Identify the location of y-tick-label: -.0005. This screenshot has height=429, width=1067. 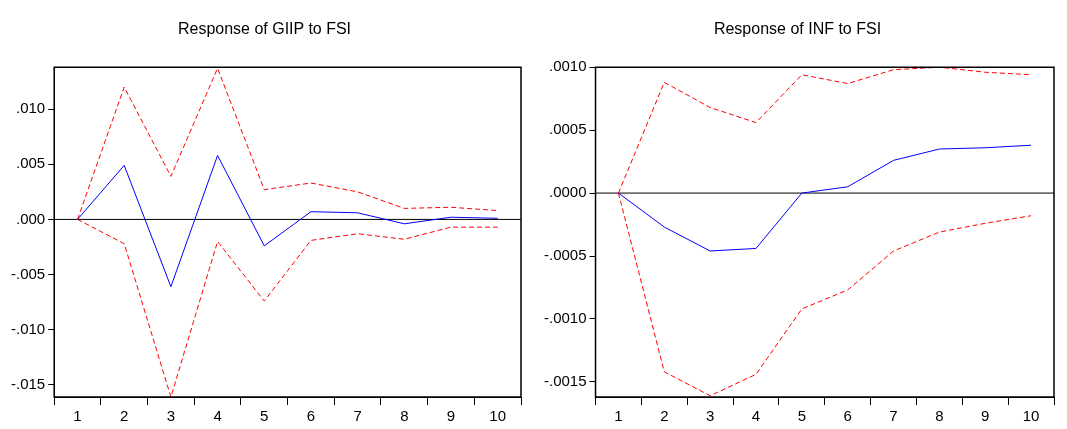
(565, 255).